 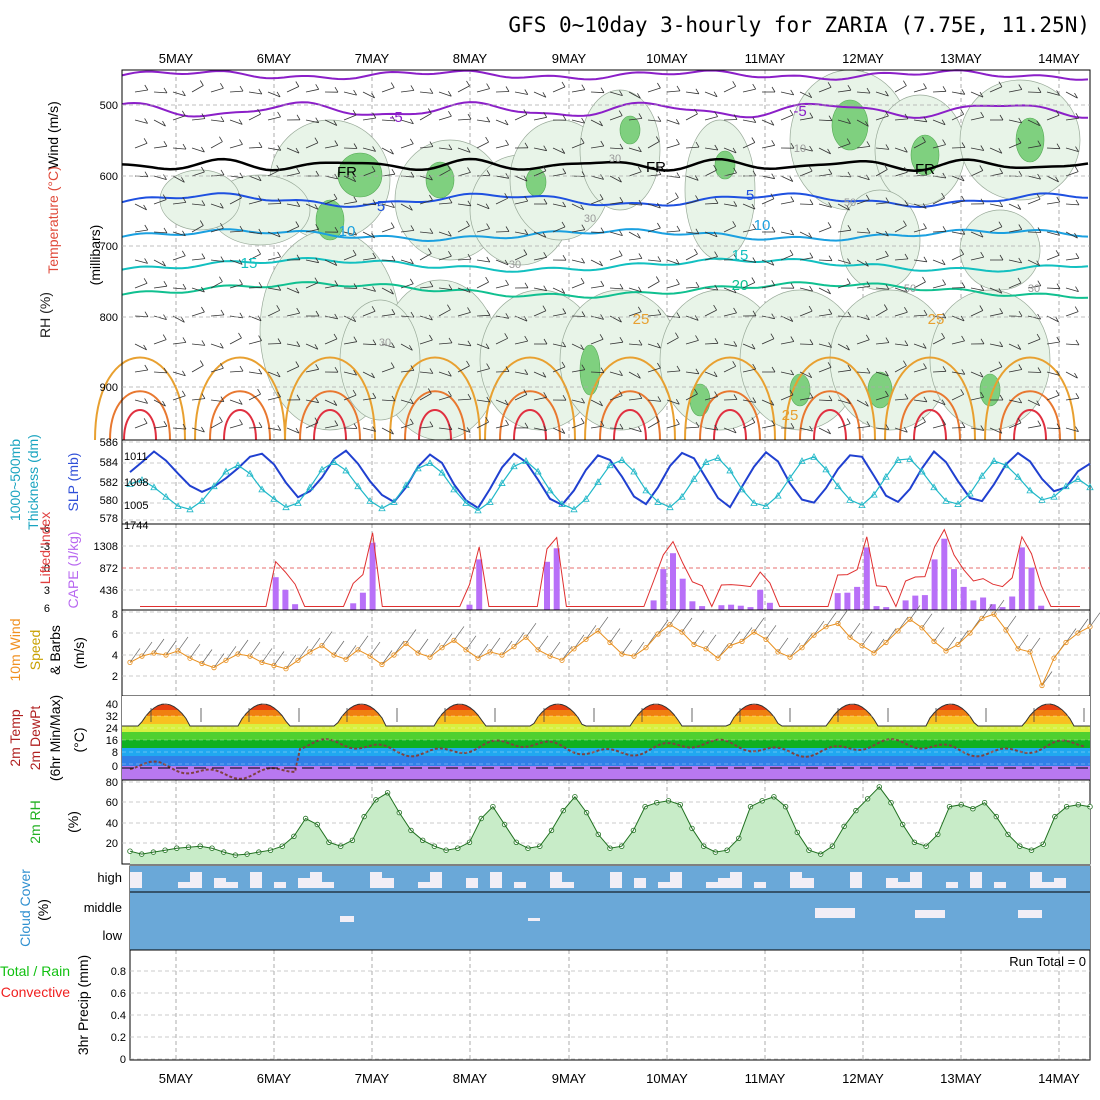 What do you see at coordinates (600, 1016) in the screenshot?
I see `precip-panel: 0.80.60.40.20` at bounding box center [600, 1016].